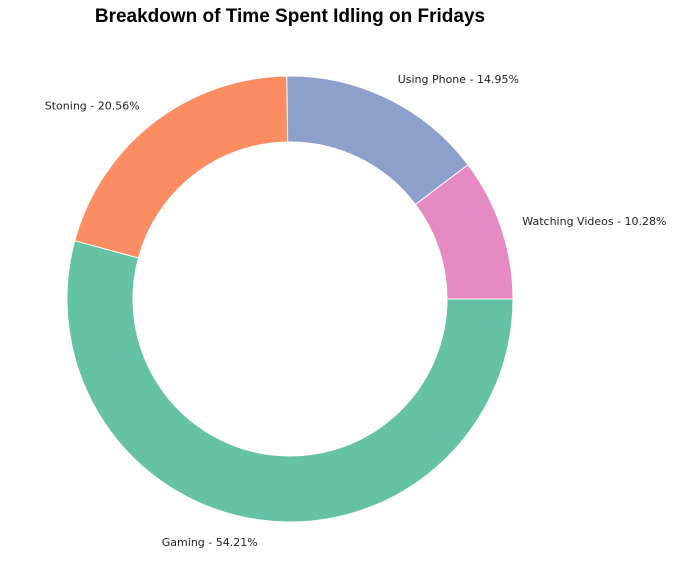 This screenshot has height=582, width=681. What do you see at coordinates (458, 79) in the screenshot?
I see `slice-label-using-phone: Using Phone - 14.95%` at bounding box center [458, 79].